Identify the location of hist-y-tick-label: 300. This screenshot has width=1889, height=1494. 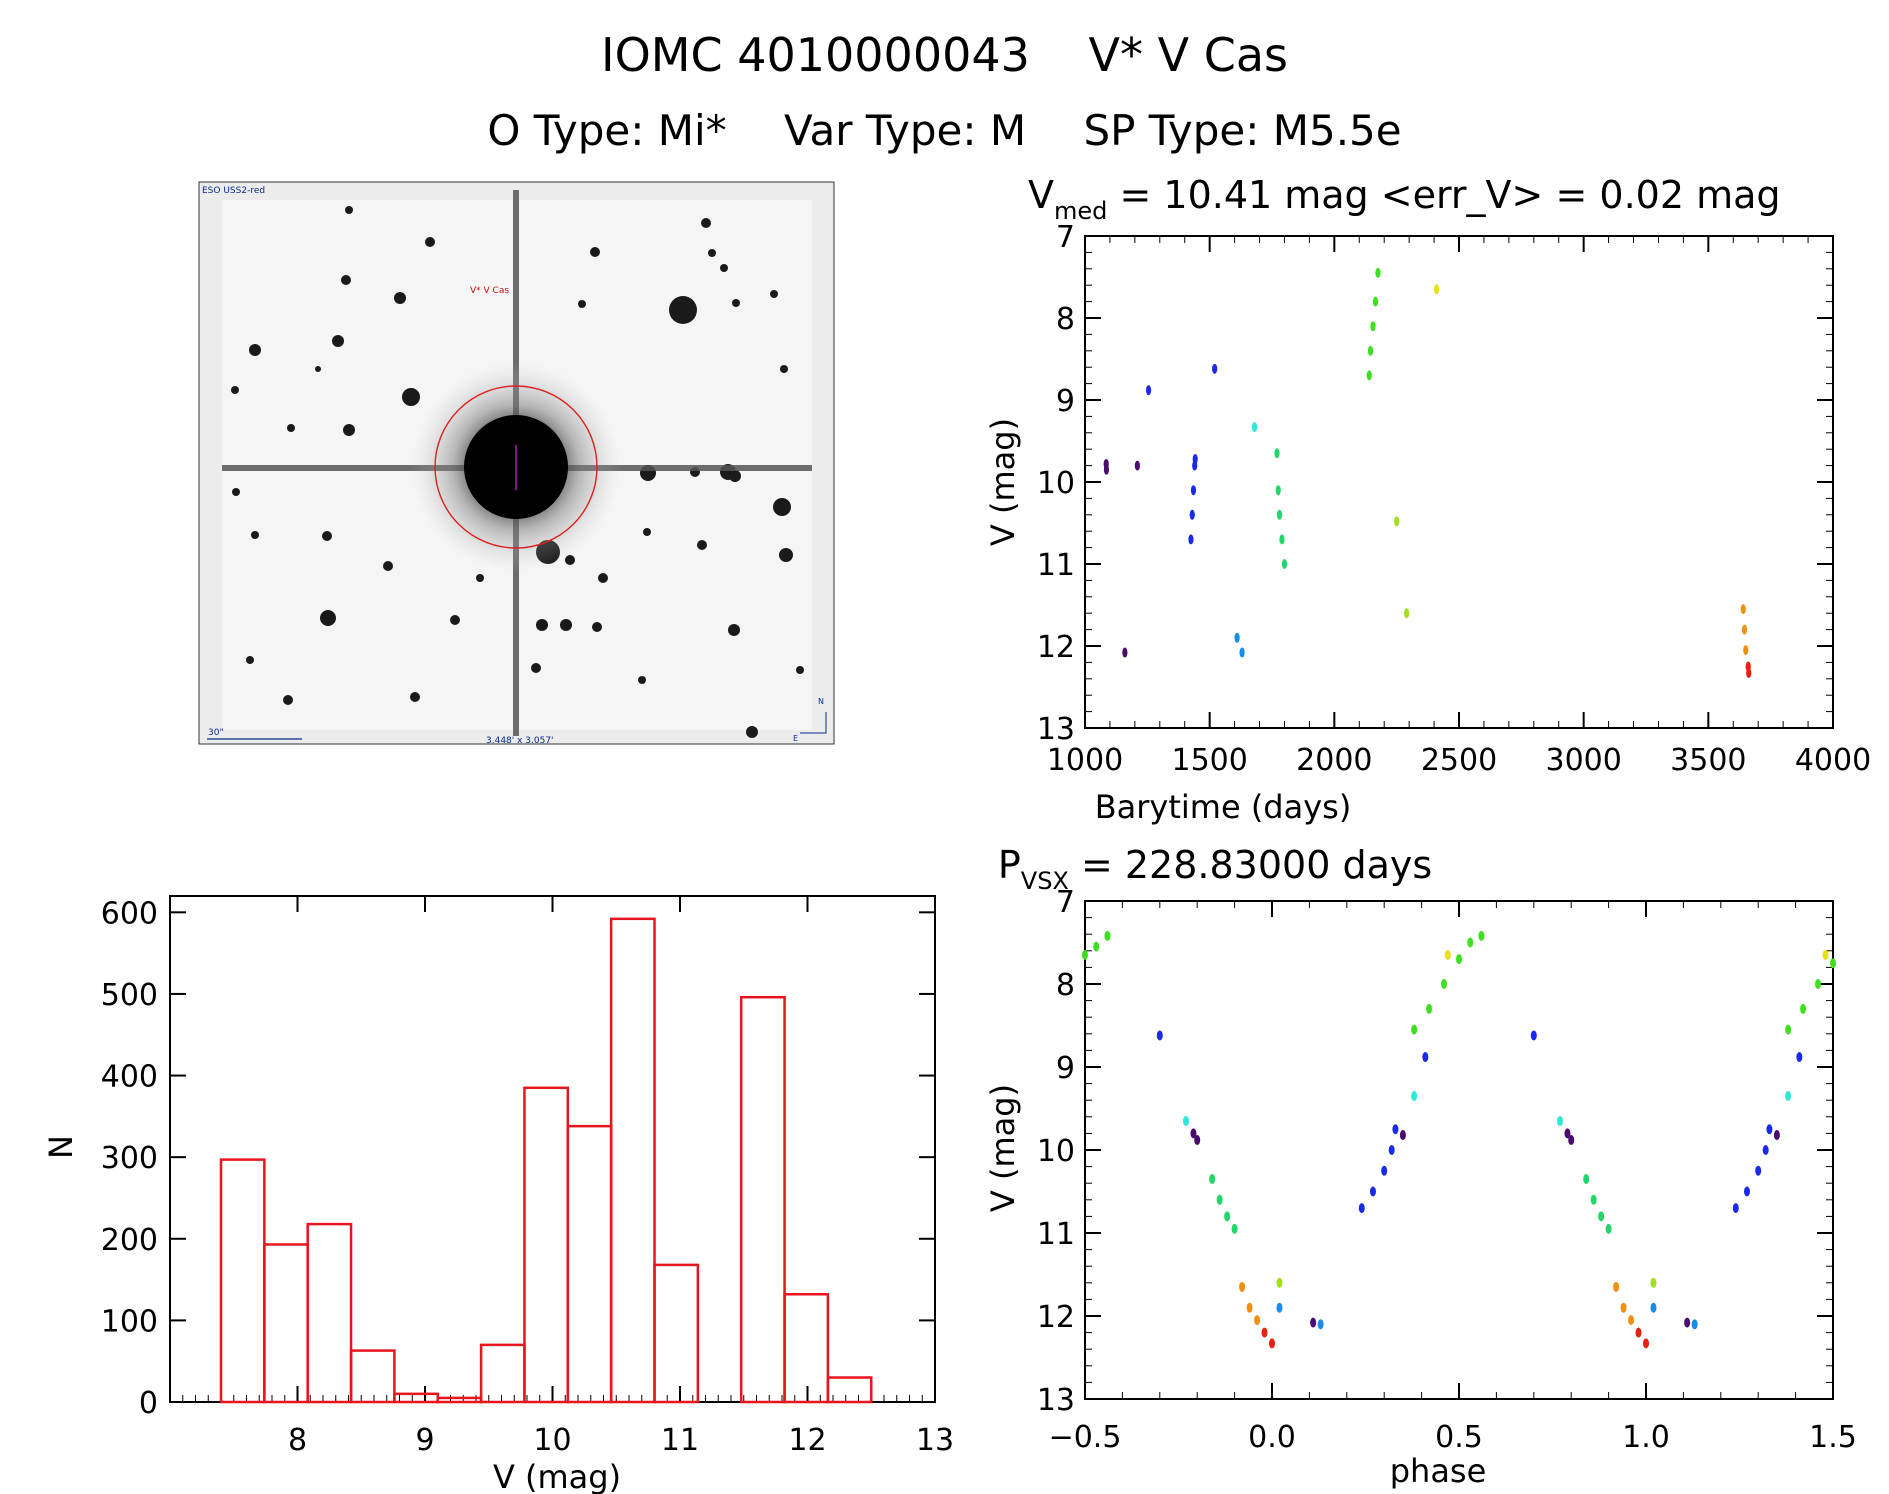
(129, 1158).